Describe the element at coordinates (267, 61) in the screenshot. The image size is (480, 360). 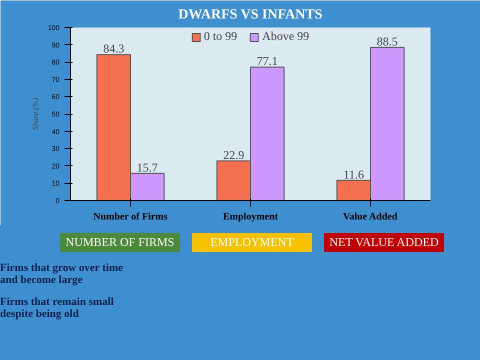
I see `data-label: 77.1` at that location.